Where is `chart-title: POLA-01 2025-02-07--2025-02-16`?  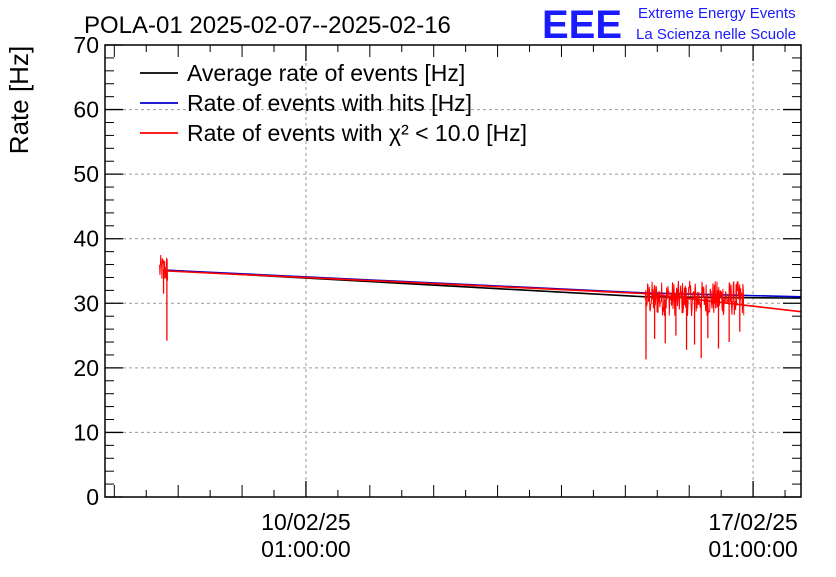
chart-title: POLA-01 2025-02-07--2025-02-16 is located at coordinates (267, 25).